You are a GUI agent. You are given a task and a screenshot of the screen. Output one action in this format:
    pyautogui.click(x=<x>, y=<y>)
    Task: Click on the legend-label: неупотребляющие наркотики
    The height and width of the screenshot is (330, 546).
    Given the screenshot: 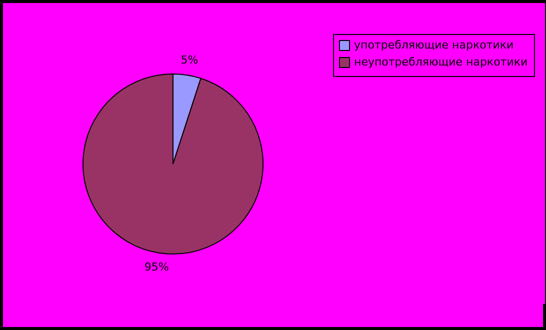 What is the action you would take?
    pyautogui.click(x=441, y=62)
    